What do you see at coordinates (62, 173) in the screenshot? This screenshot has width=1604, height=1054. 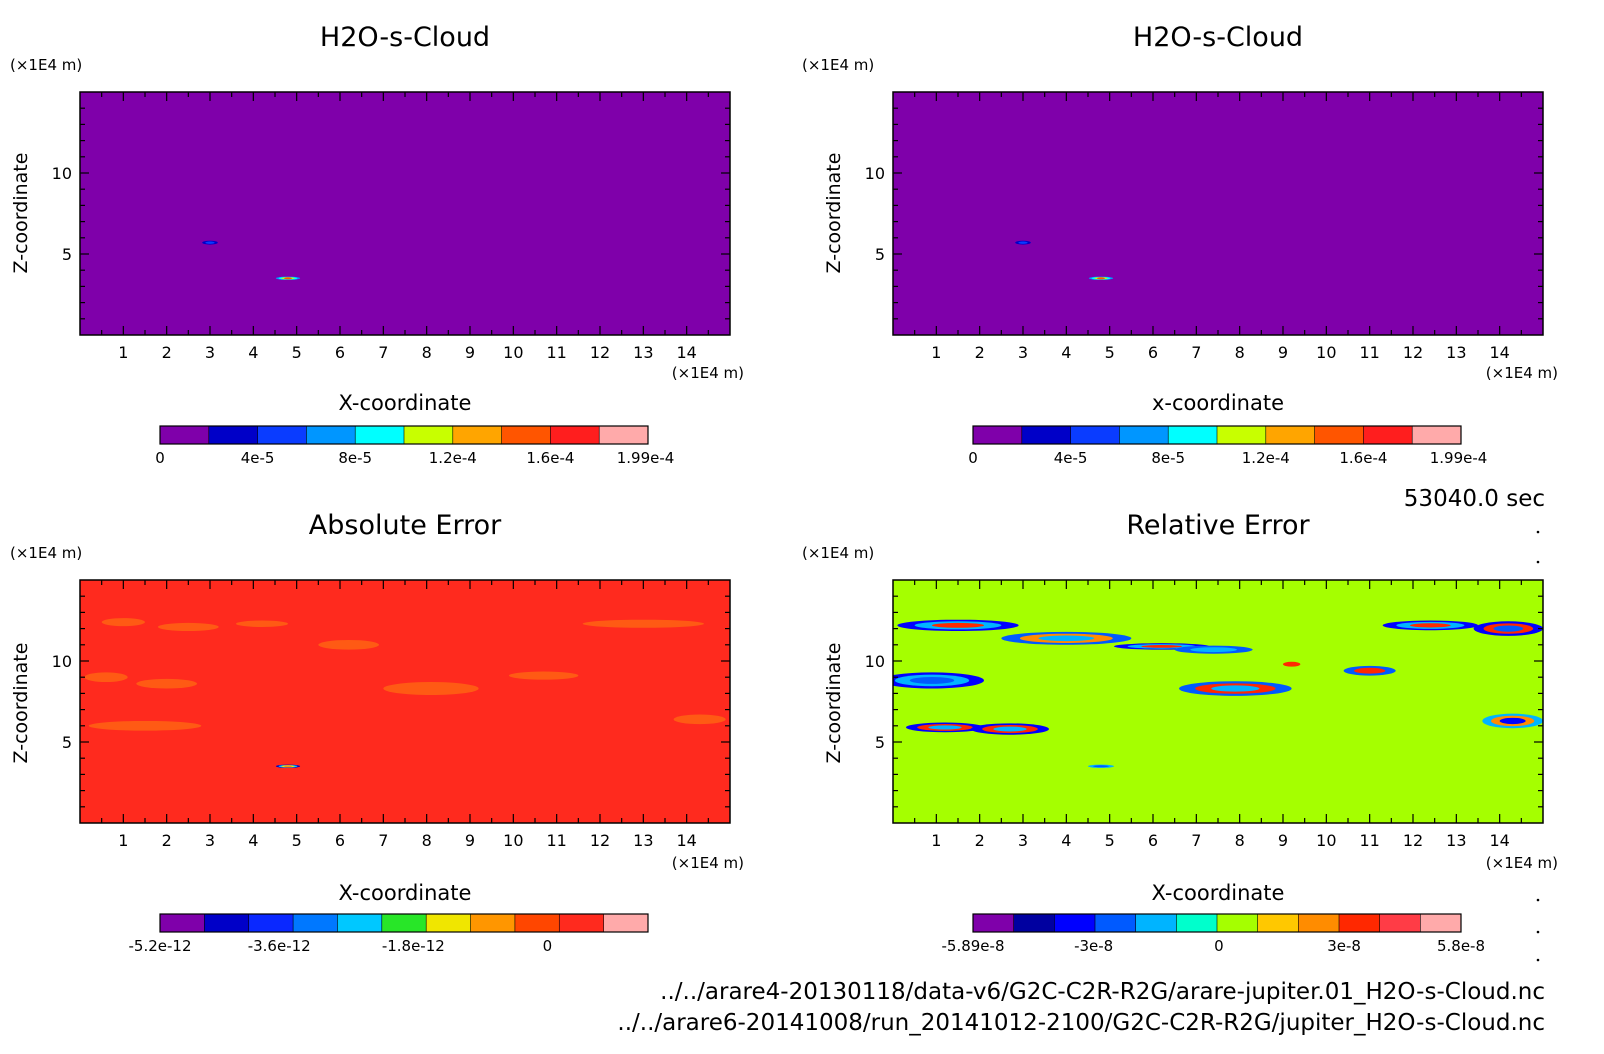 I see `y-tick-label: 10` at bounding box center [62, 173].